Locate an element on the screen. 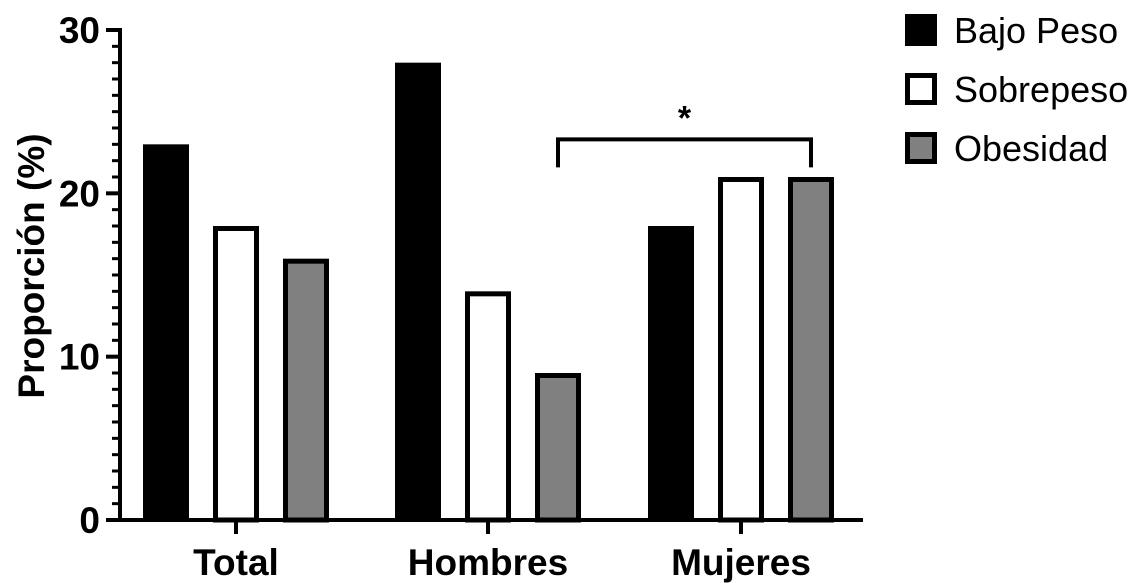  bar-obesidad-total is located at coordinates (306, 390).